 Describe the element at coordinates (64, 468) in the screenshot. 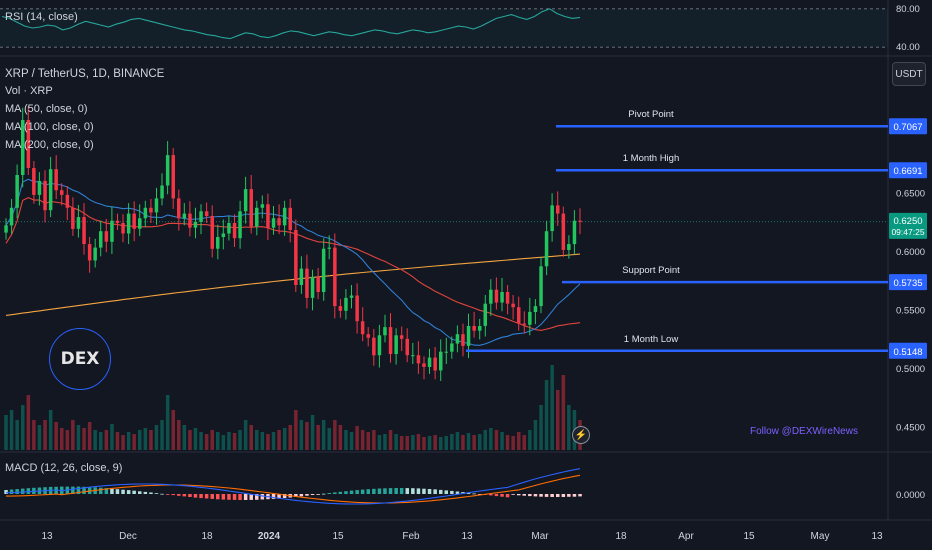

I see `macd-legend: MACD (12, 26, close, 9)` at that location.